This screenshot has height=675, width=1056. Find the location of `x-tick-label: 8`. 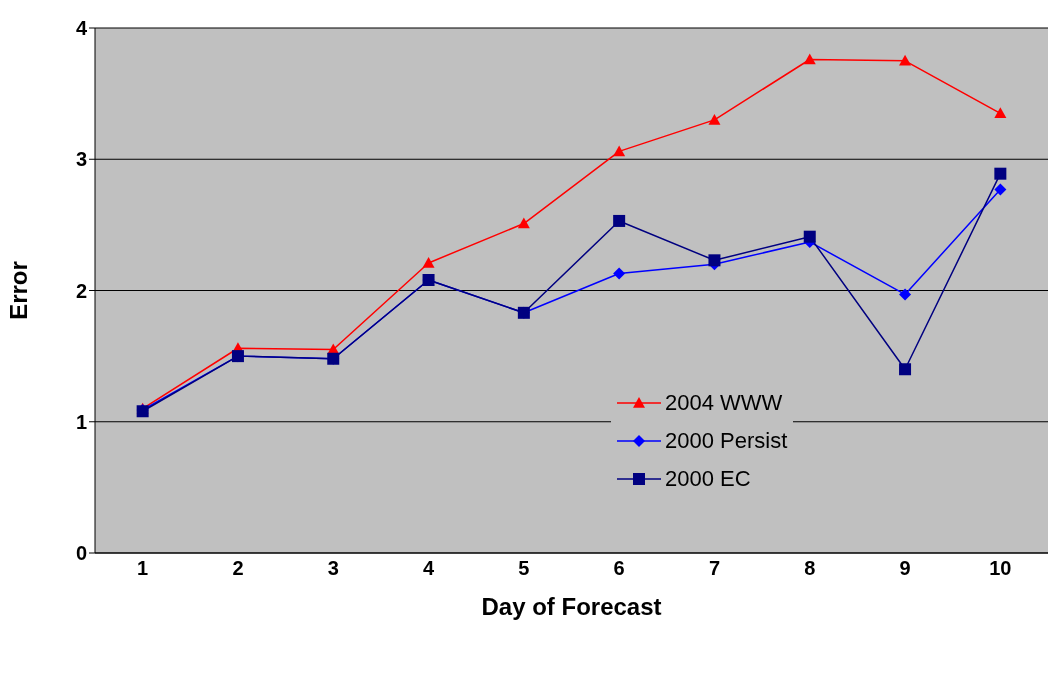

x-tick-label: 8 is located at coordinates (810, 568).